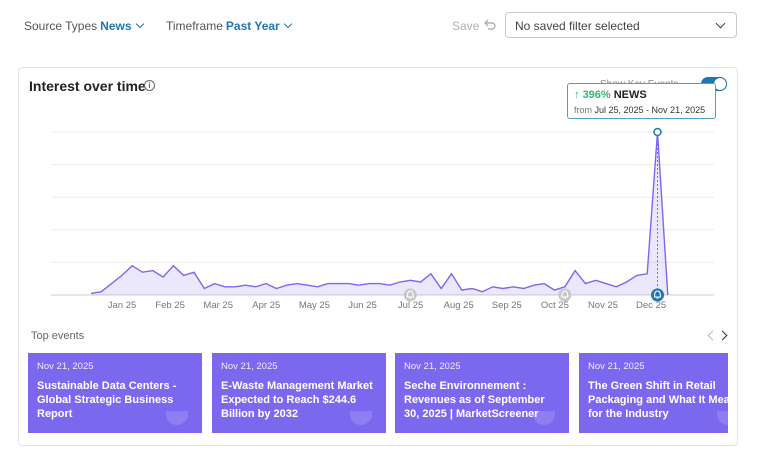 The width and height of the screenshot is (757, 463). Describe the element at coordinates (555, 305) in the screenshot. I see `x-tick-label: Oct 25` at that location.